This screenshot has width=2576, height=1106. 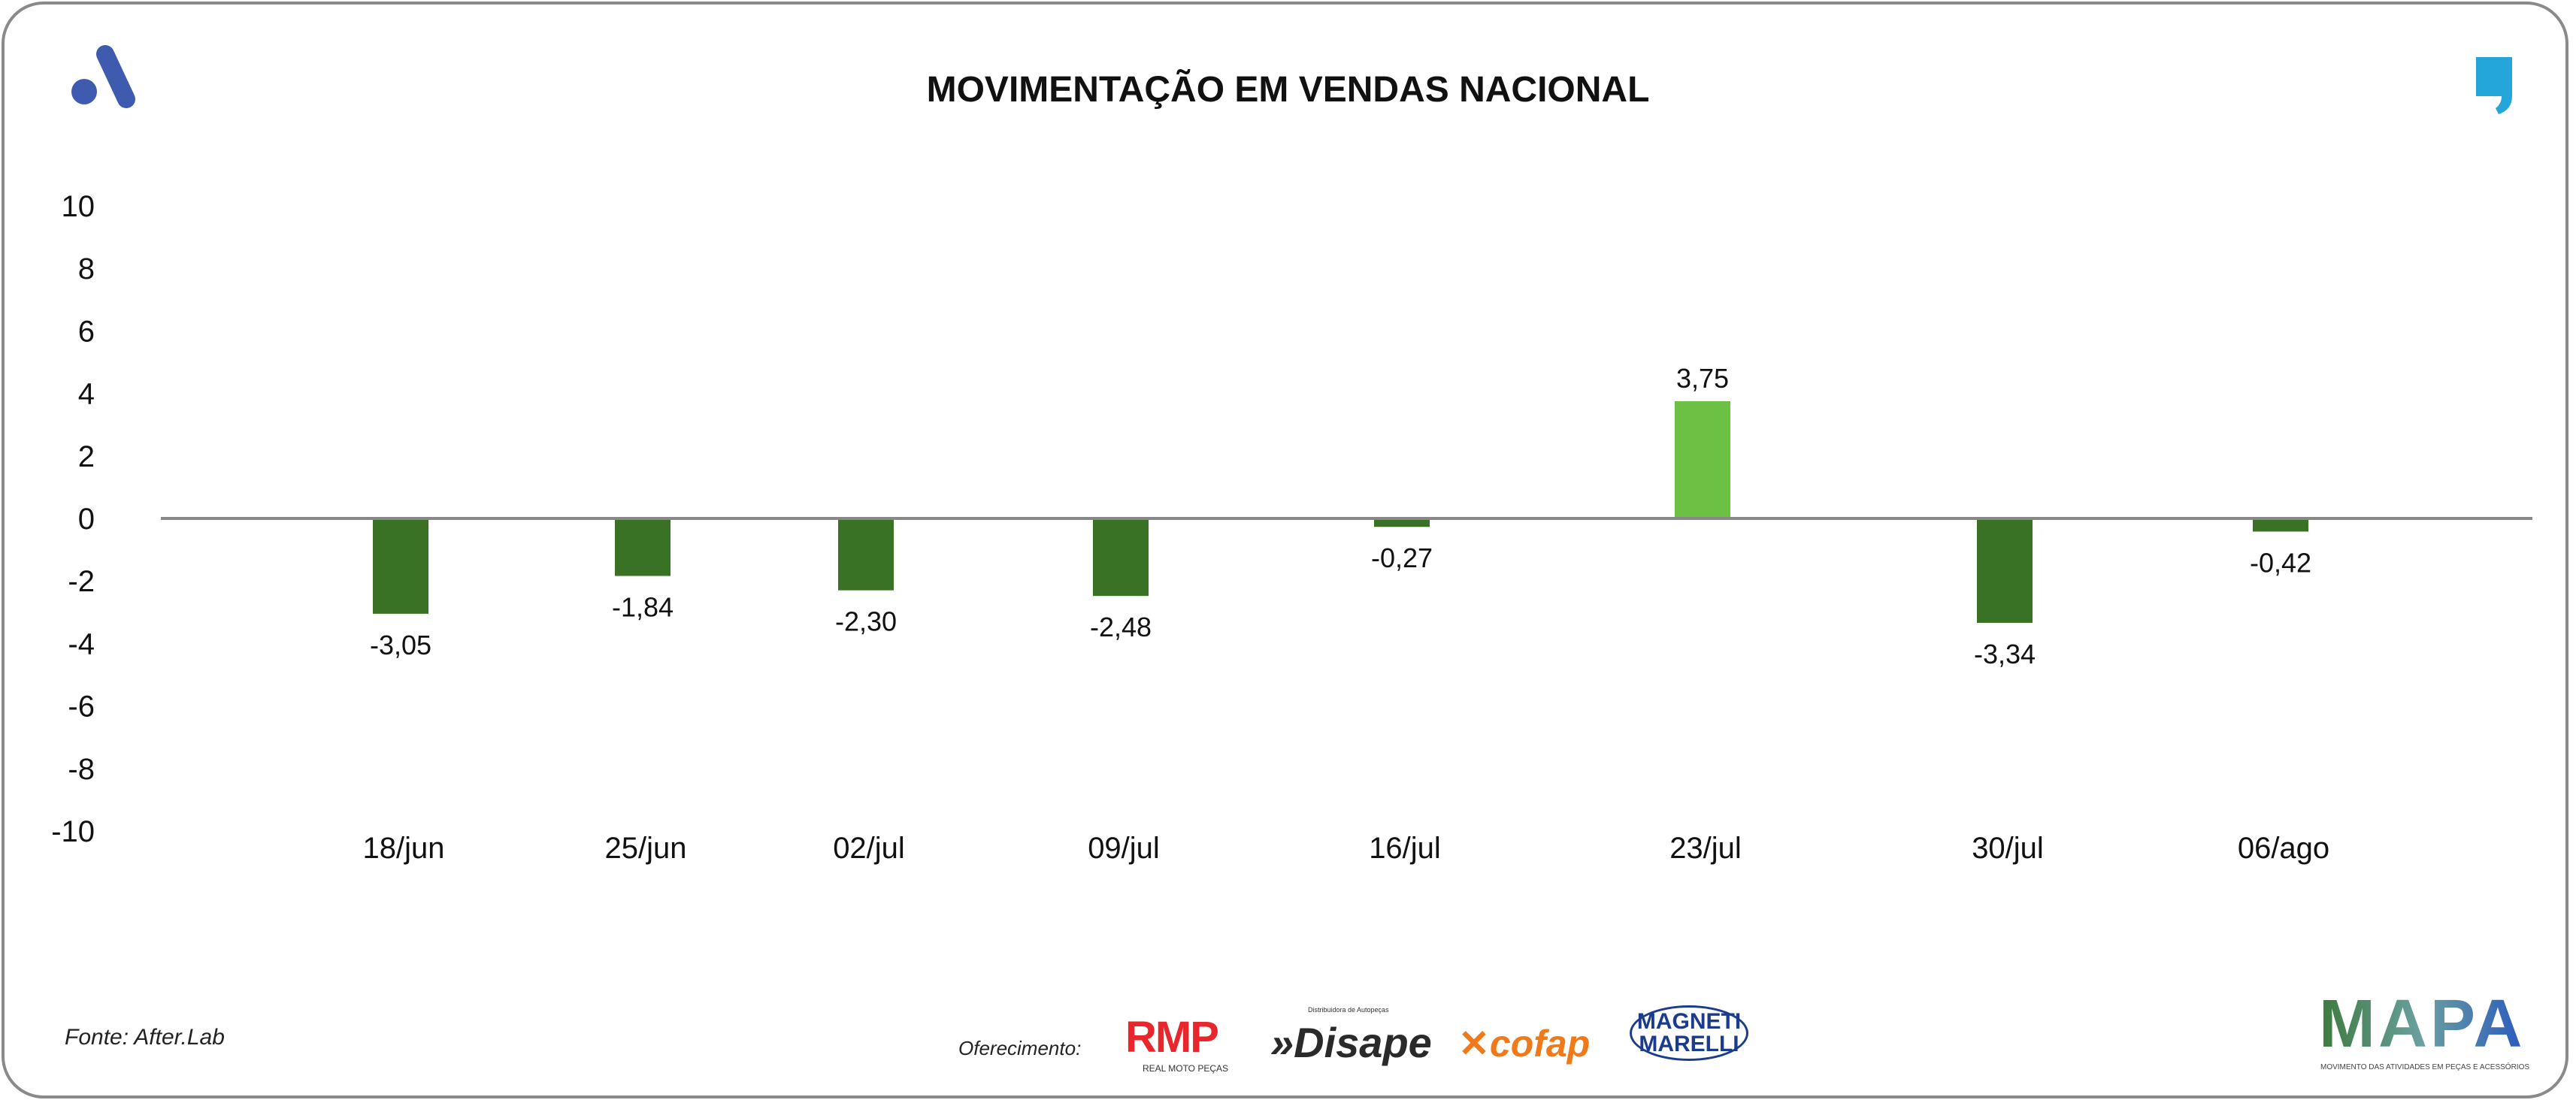 I want to click on logo-a-icon, so click(x=103, y=76).